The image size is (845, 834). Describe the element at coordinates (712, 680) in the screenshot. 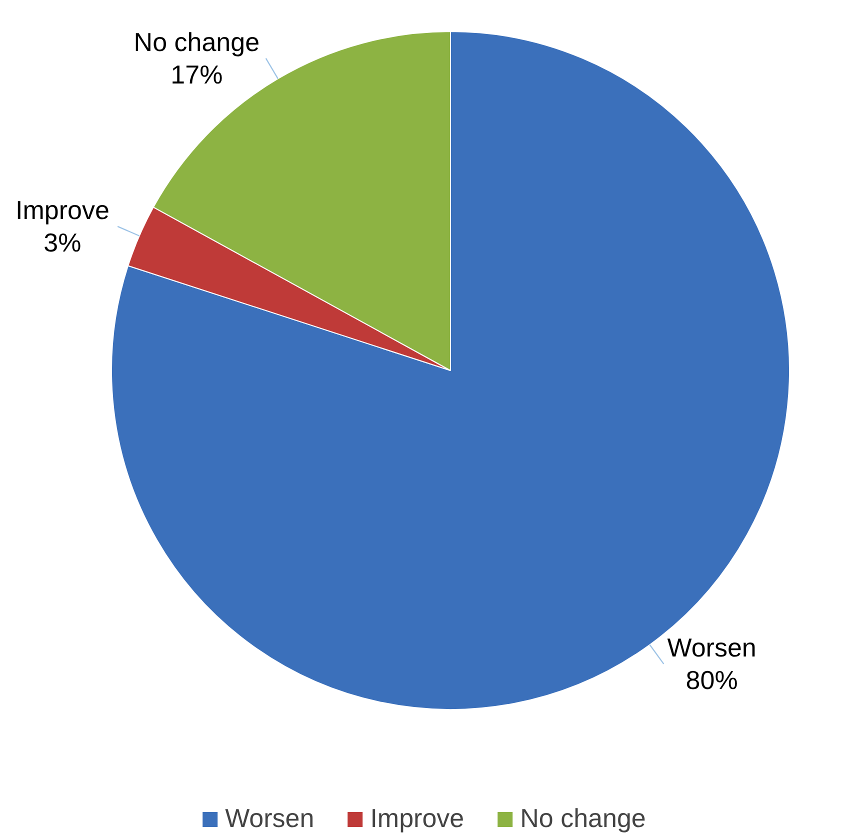

I see `data-label: 80%` at that location.